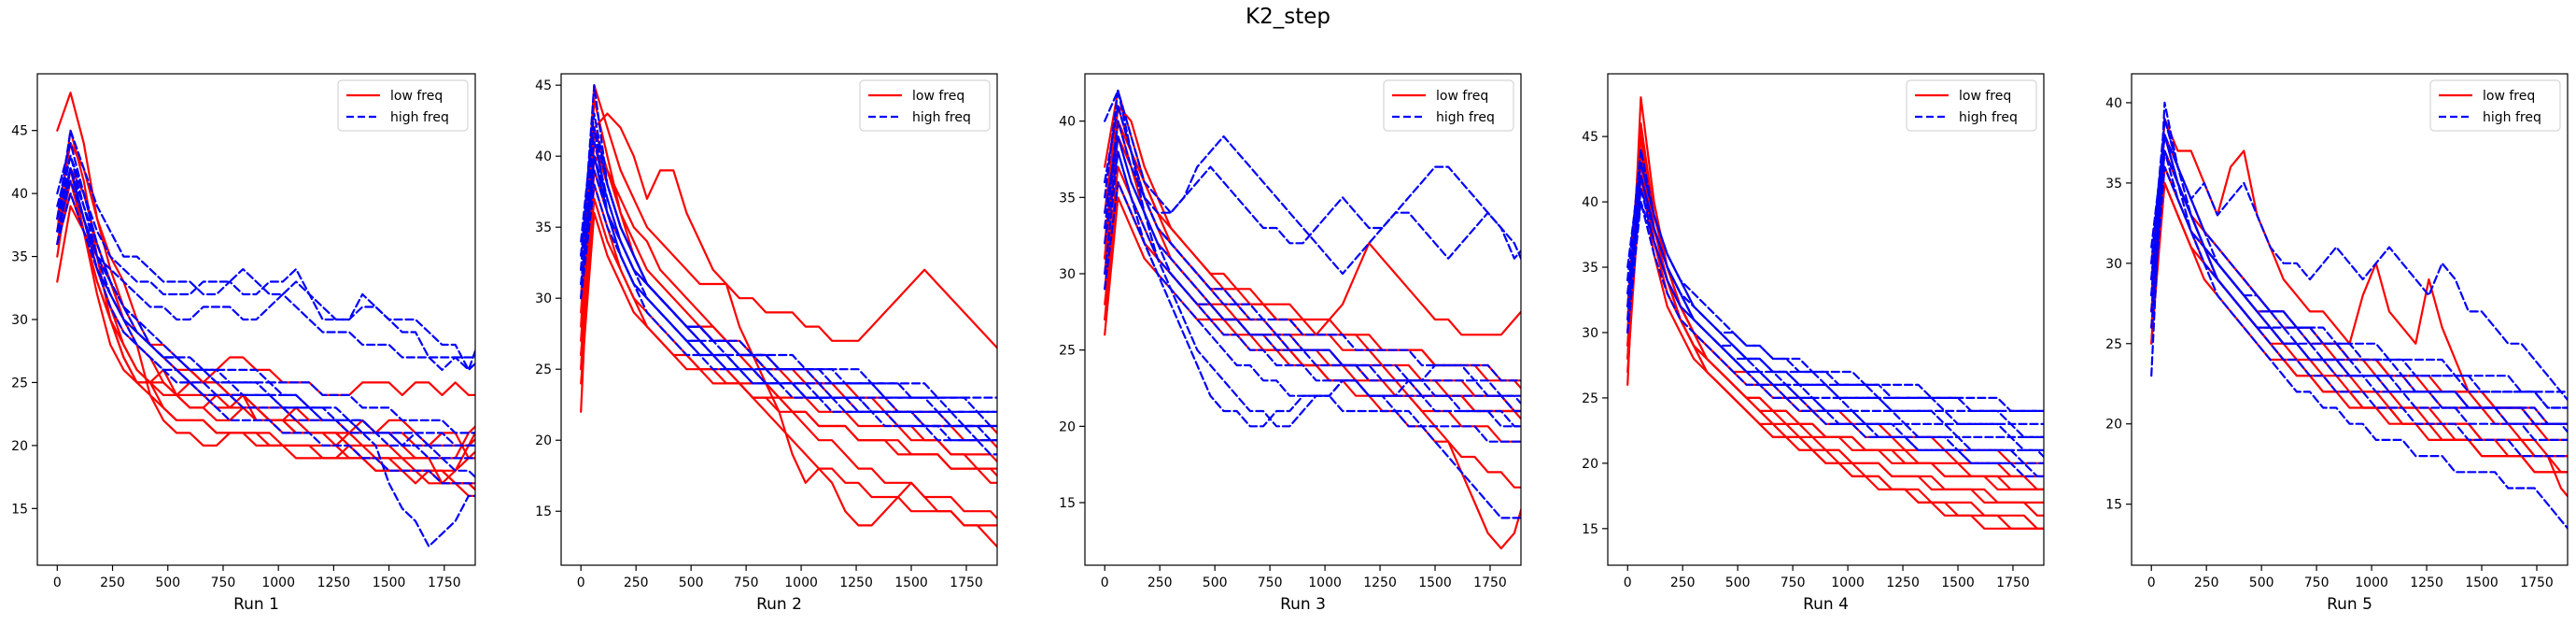 This screenshot has width=2576, height=625. Describe the element at coordinates (112, 582) in the screenshot. I see `x-tick-label: 250` at that location.